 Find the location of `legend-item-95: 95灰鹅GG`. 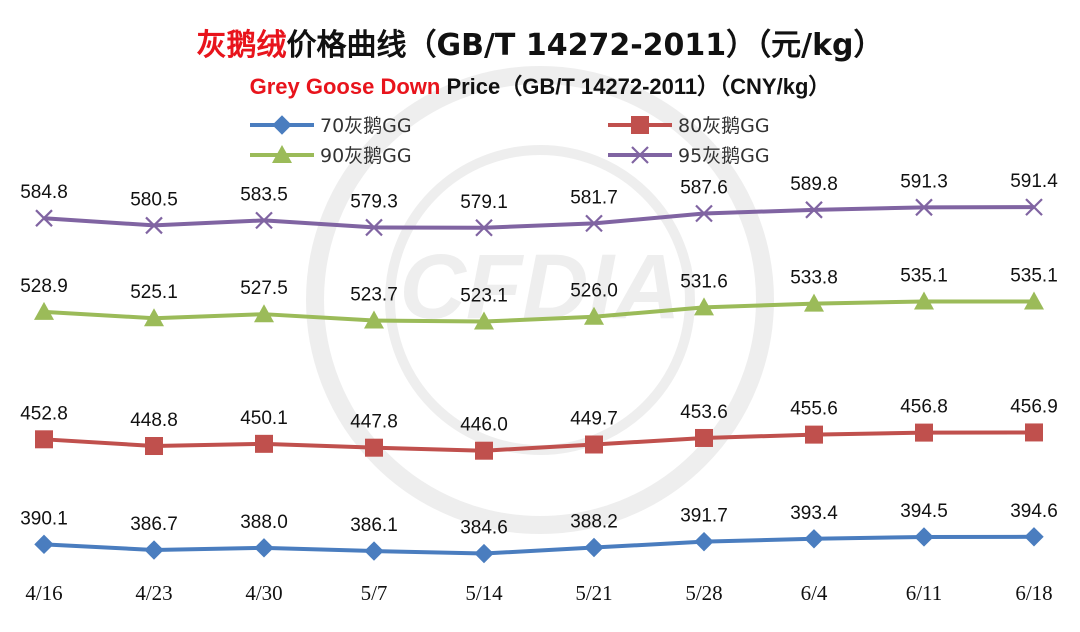

legend-item-95: 95灰鹅GG is located at coordinates (689, 156).